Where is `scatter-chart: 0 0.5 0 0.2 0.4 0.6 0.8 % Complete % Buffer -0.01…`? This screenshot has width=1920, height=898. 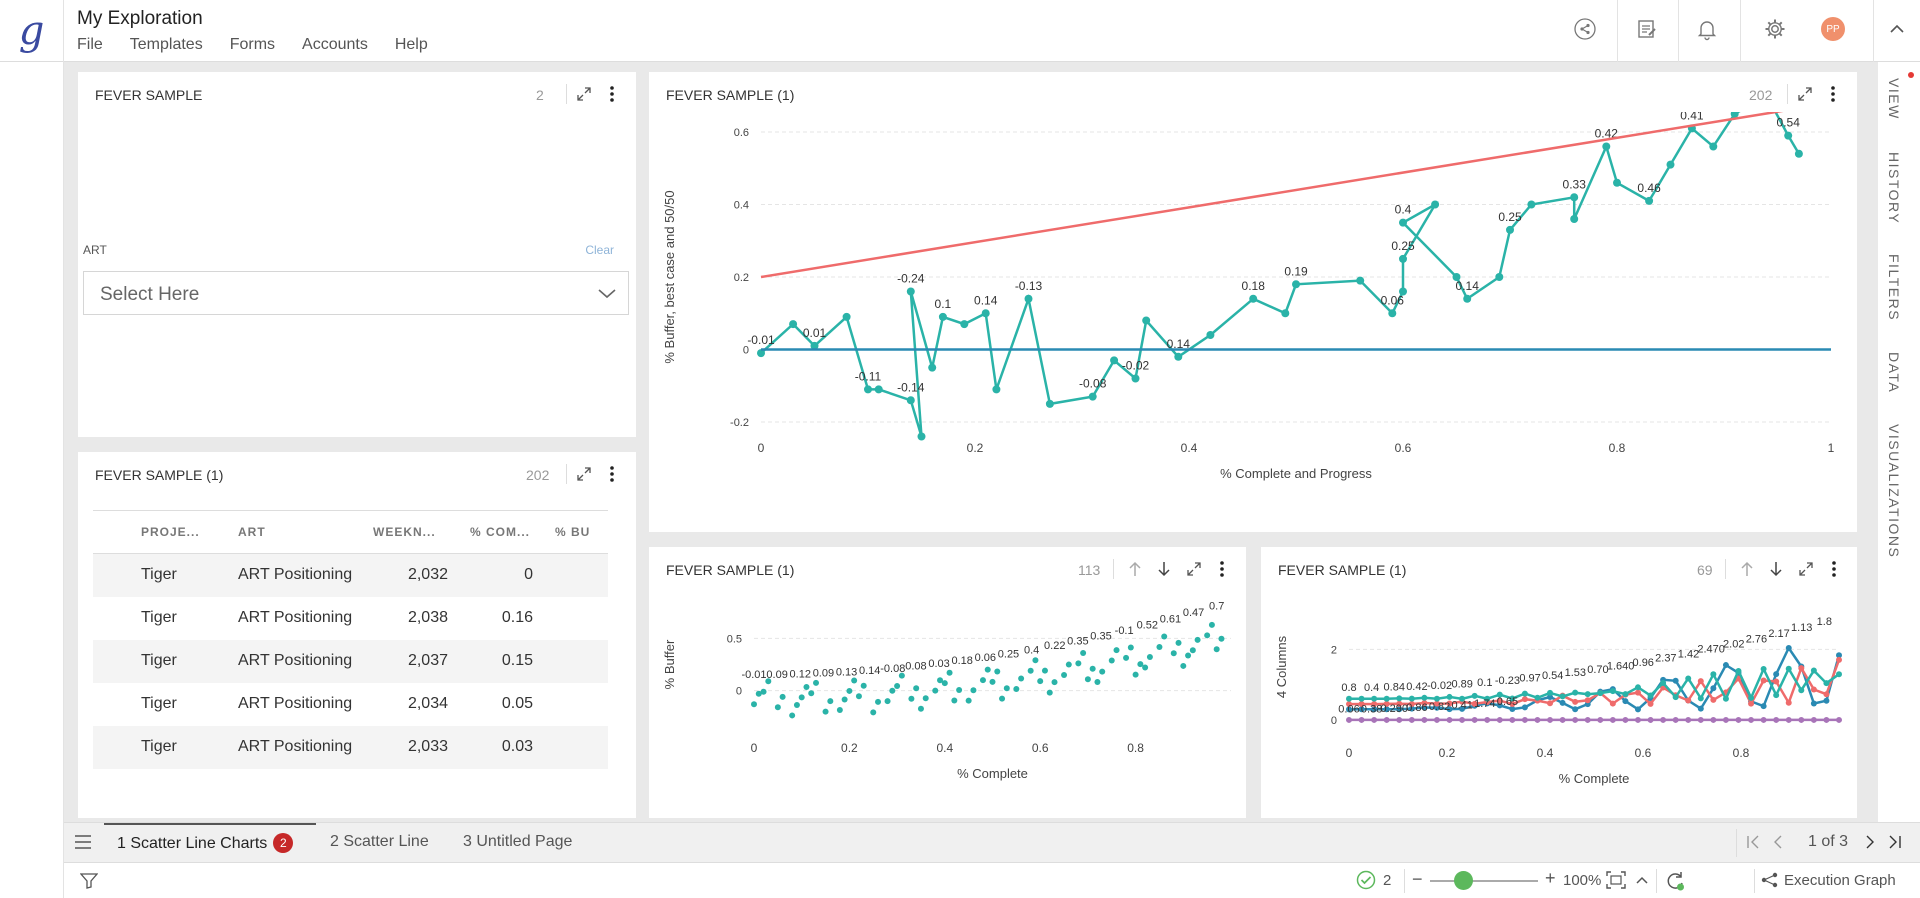
scatter-chart: 0 0.5 0 0.2 0.4 0.6 0.8 % Complete % Buffer -0.01… is located at coordinates (947, 702).